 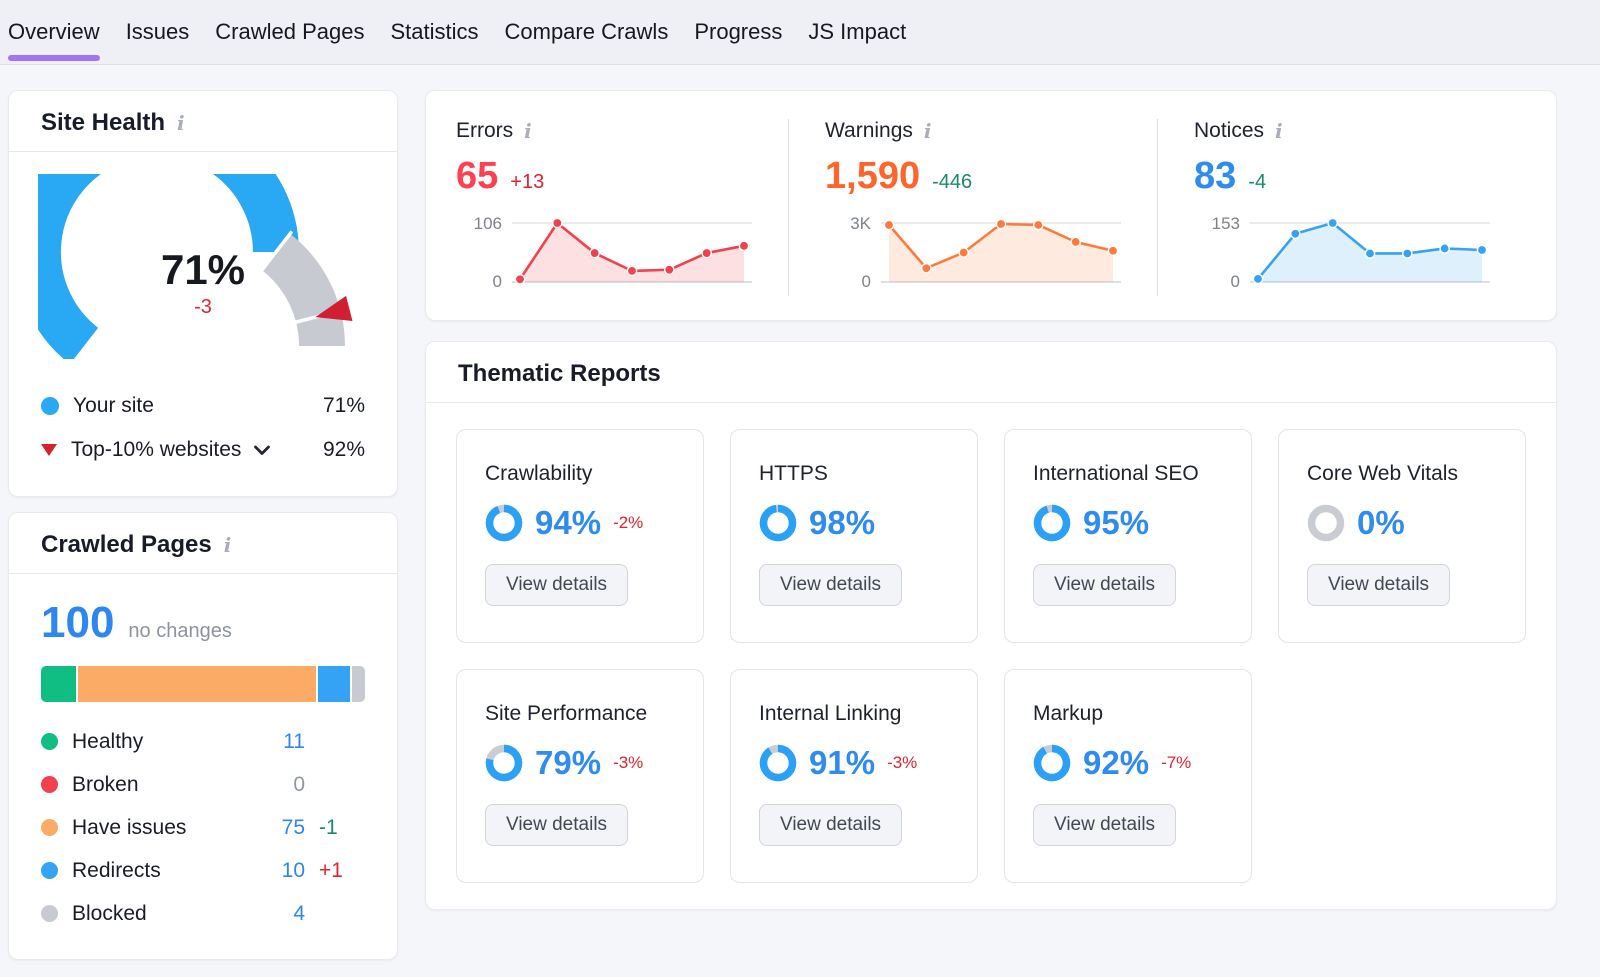 What do you see at coordinates (294, 741) in the screenshot?
I see `legend-value: 11` at bounding box center [294, 741].